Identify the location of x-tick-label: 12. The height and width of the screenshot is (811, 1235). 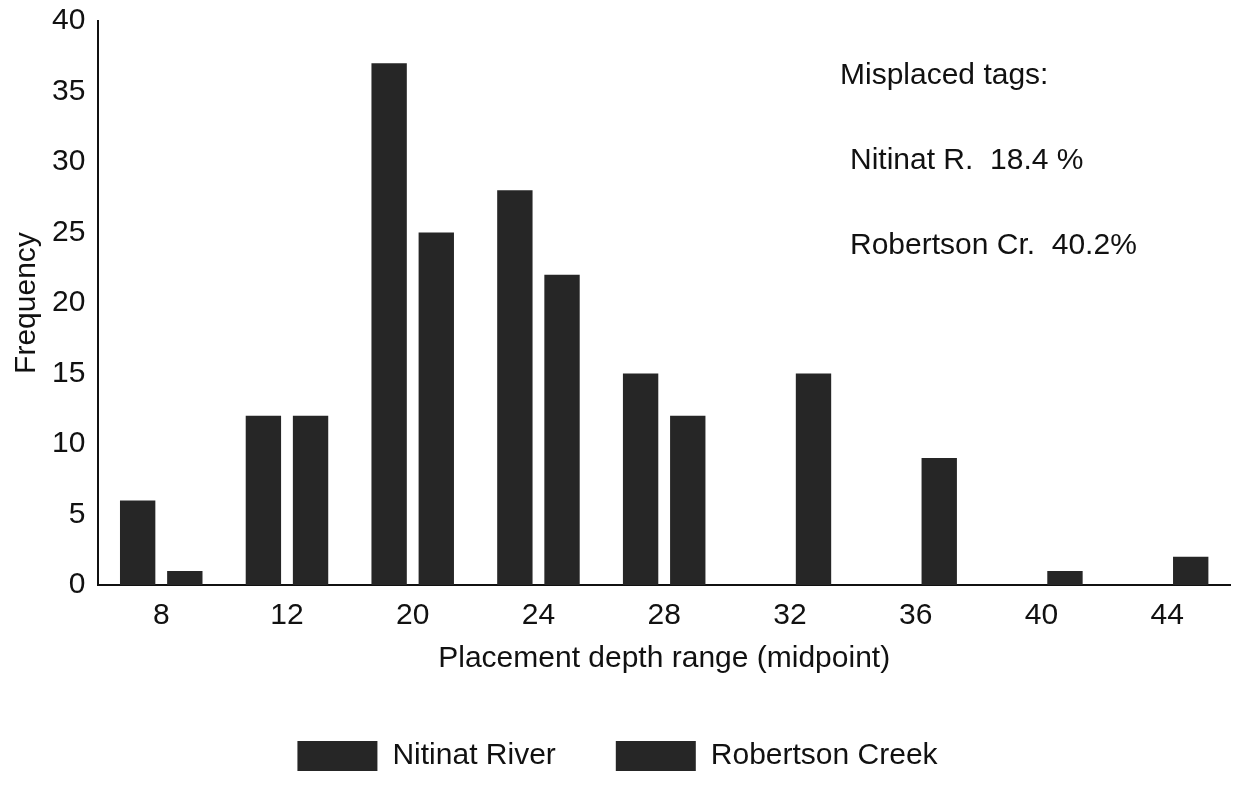
(287, 614).